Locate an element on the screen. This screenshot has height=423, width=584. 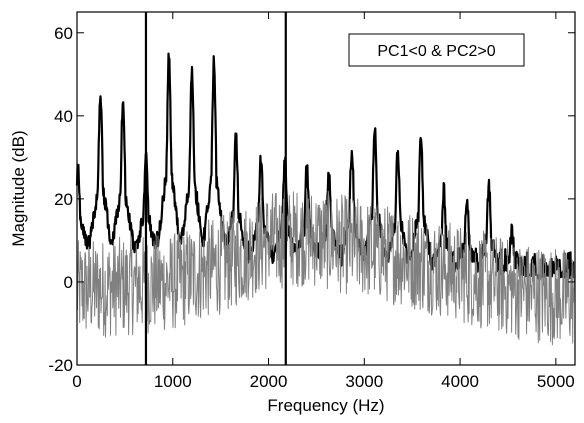
x-tick-label: 4000 is located at coordinates (460, 381).